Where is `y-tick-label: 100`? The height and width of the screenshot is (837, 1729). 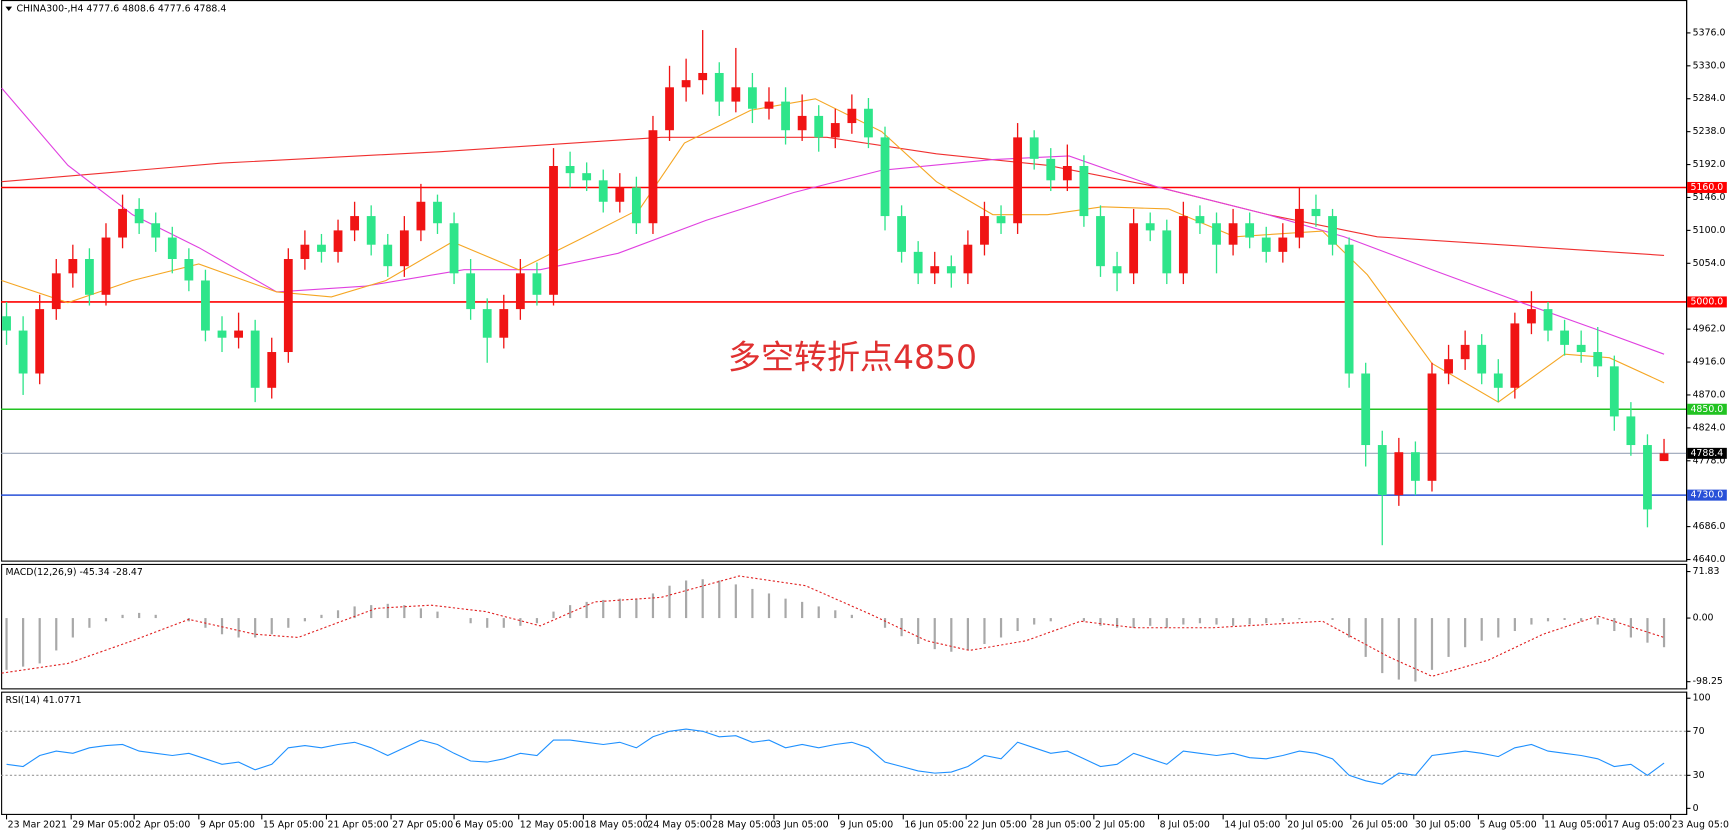
y-tick-label: 100 is located at coordinates (1702, 698).